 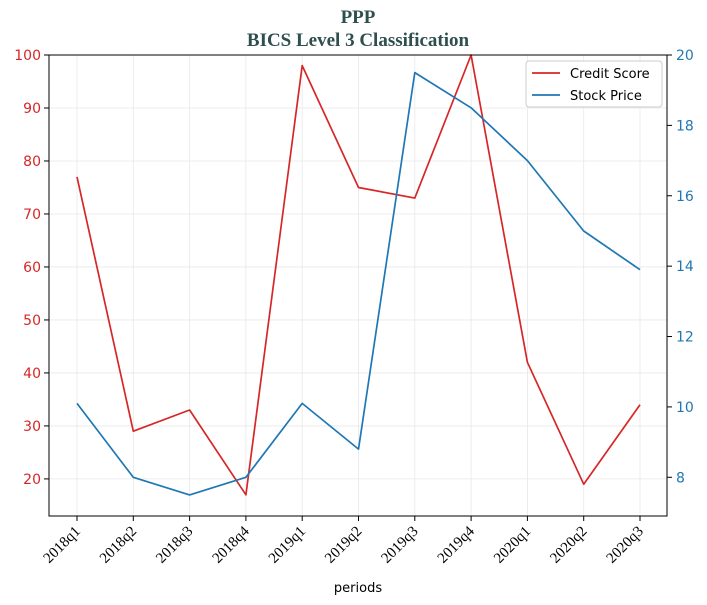 What do you see at coordinates (358, 40) in the screenshot?
I see `chart-subtitle: BICS Level 3 Classification` at bounding box center [358, 40].